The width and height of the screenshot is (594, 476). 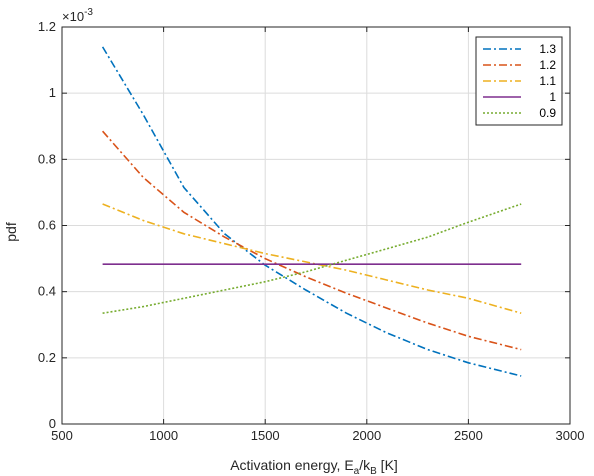 I want to click on y-tick-label: 0.2, so click(x=47, y=357).